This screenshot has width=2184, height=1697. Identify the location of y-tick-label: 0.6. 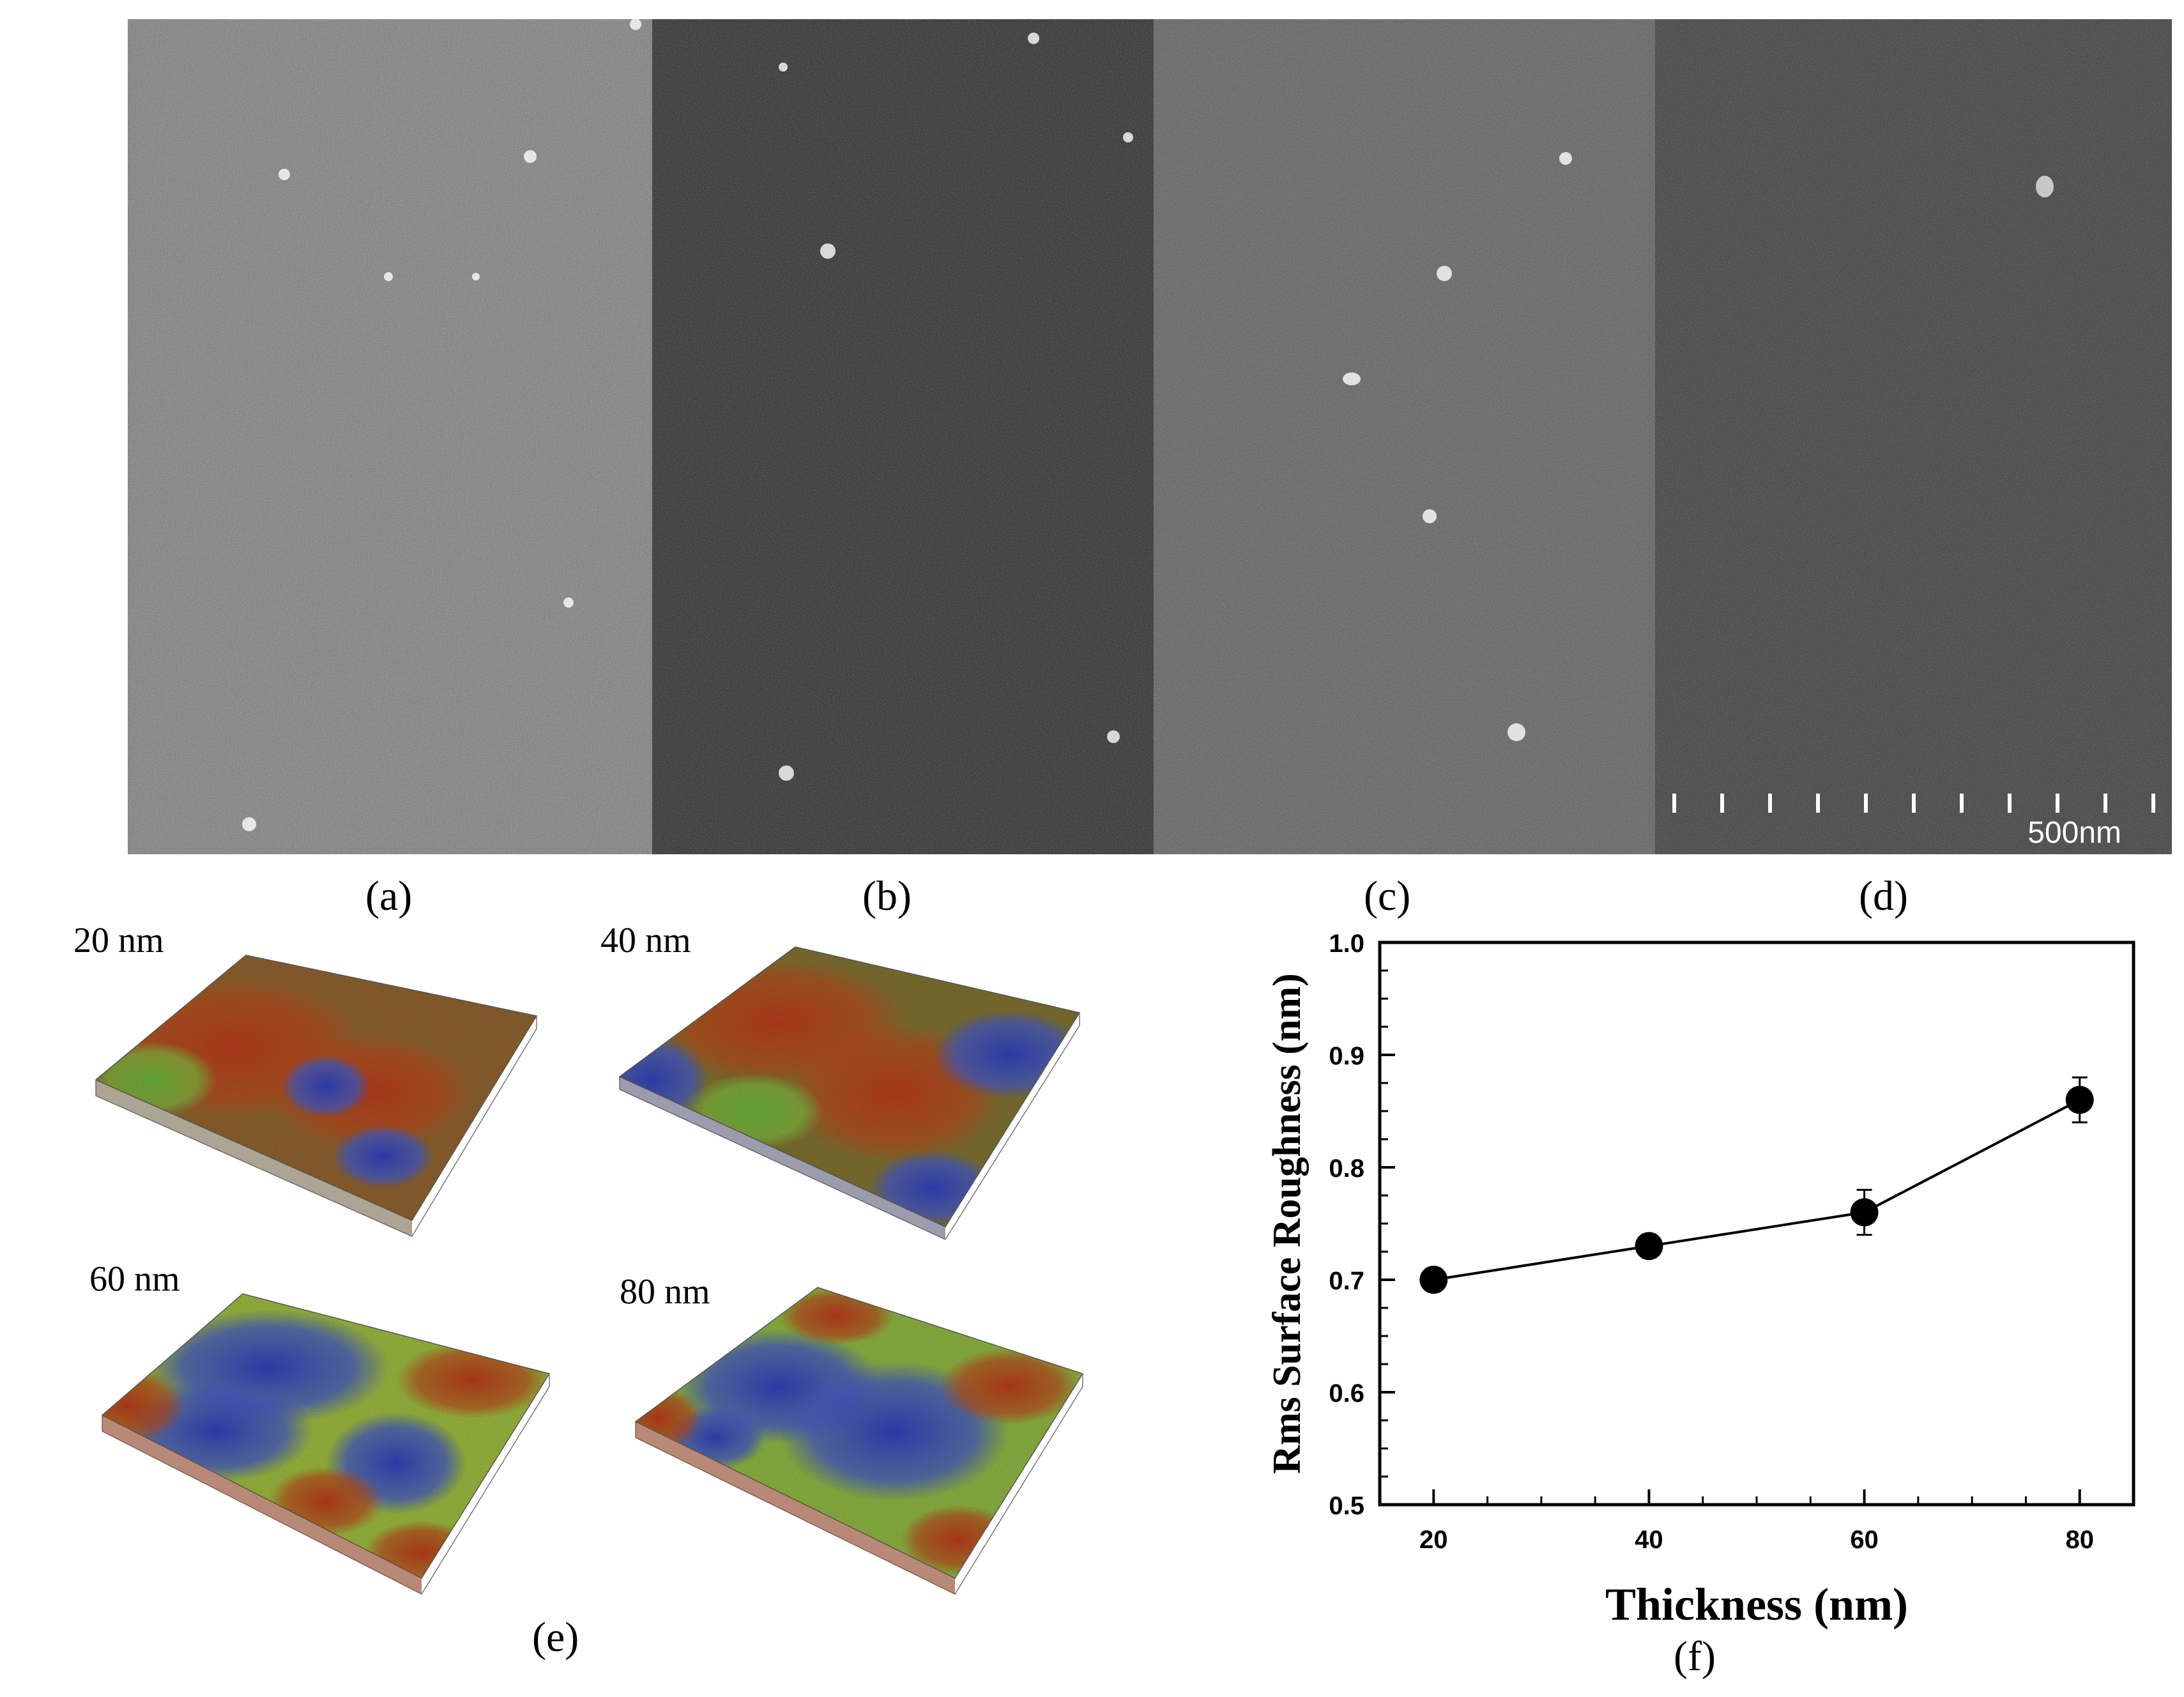
(1346, 1393).